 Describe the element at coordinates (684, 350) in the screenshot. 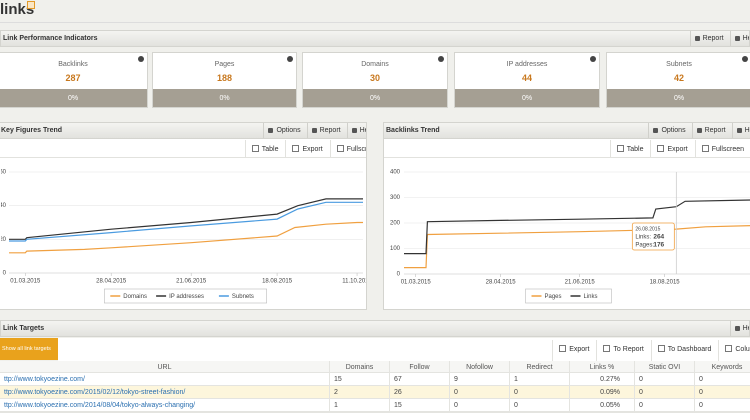

I see `tool-button: To Dashboard` at that location.